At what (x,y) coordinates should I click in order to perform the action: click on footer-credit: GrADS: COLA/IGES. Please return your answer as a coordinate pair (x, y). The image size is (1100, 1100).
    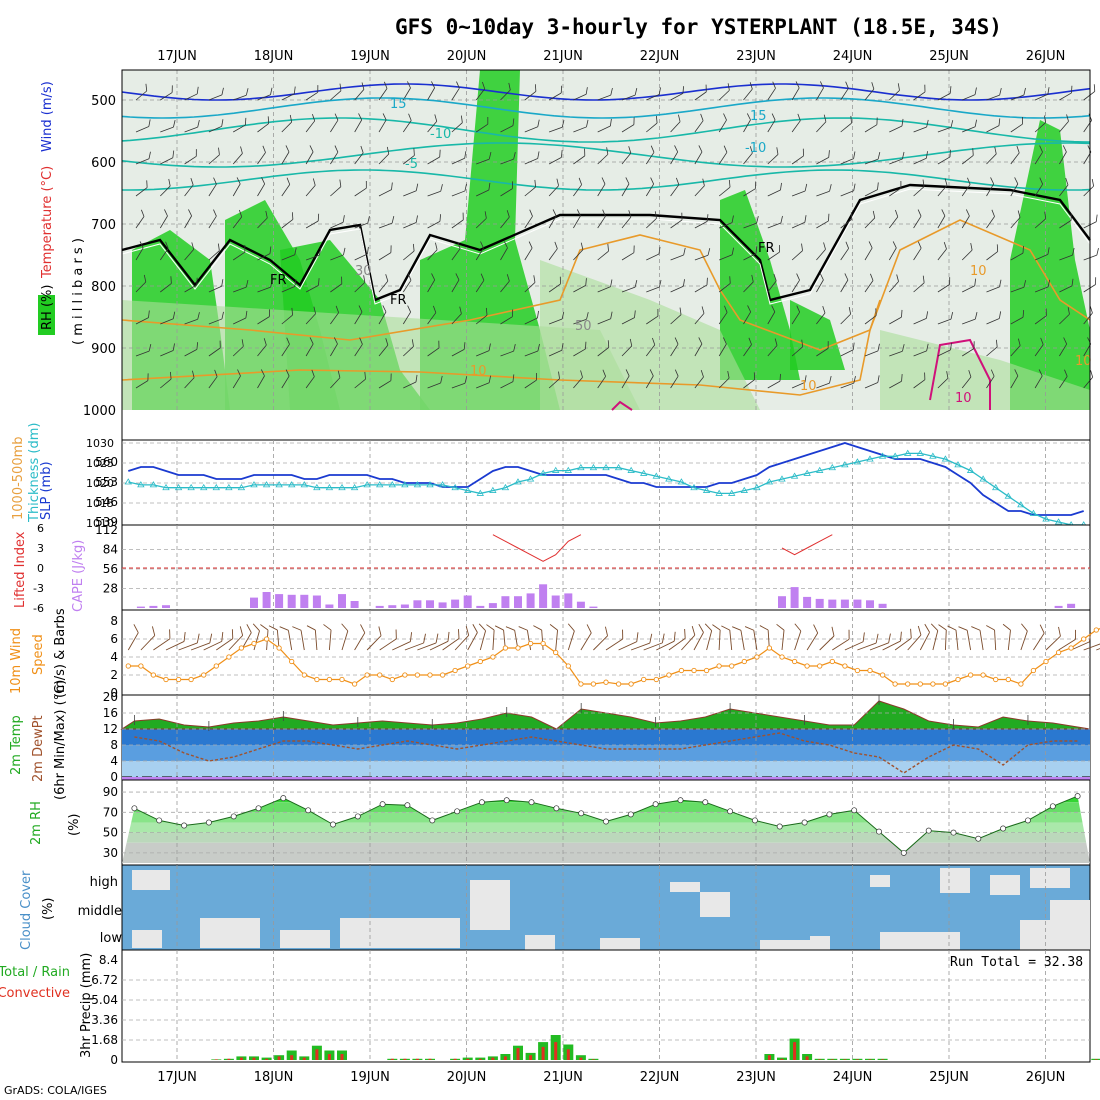
    Looking at the image, I should click on (55, 1090).